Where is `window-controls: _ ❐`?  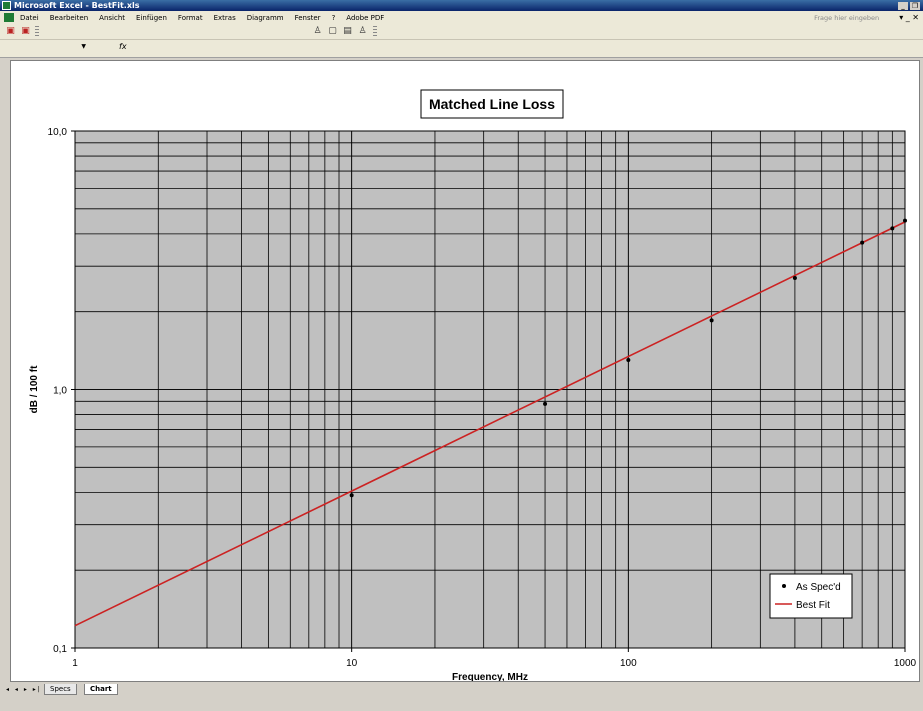 window-controls: _ ❐ is located at coordinates (909, 5).